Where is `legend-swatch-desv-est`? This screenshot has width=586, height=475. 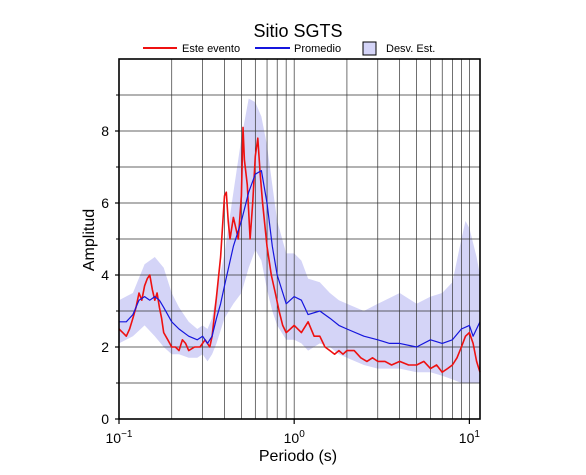 legend-swatch-desv-est is located at coordinates (369, 48).